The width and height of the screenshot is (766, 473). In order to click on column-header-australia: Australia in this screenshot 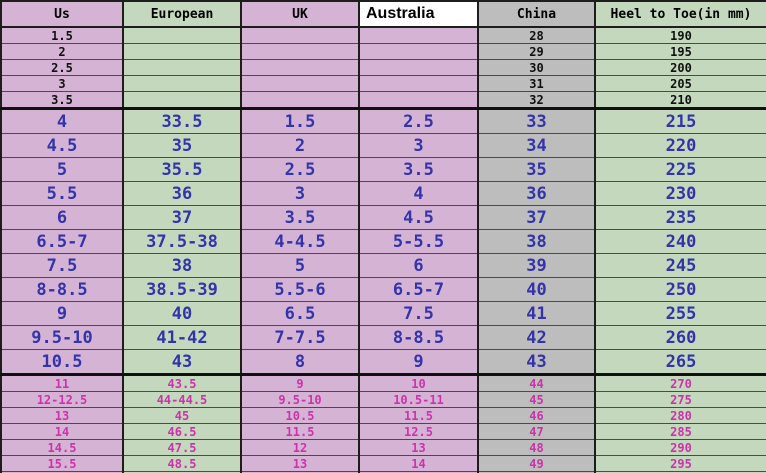, I will do `click(418, 14)`.